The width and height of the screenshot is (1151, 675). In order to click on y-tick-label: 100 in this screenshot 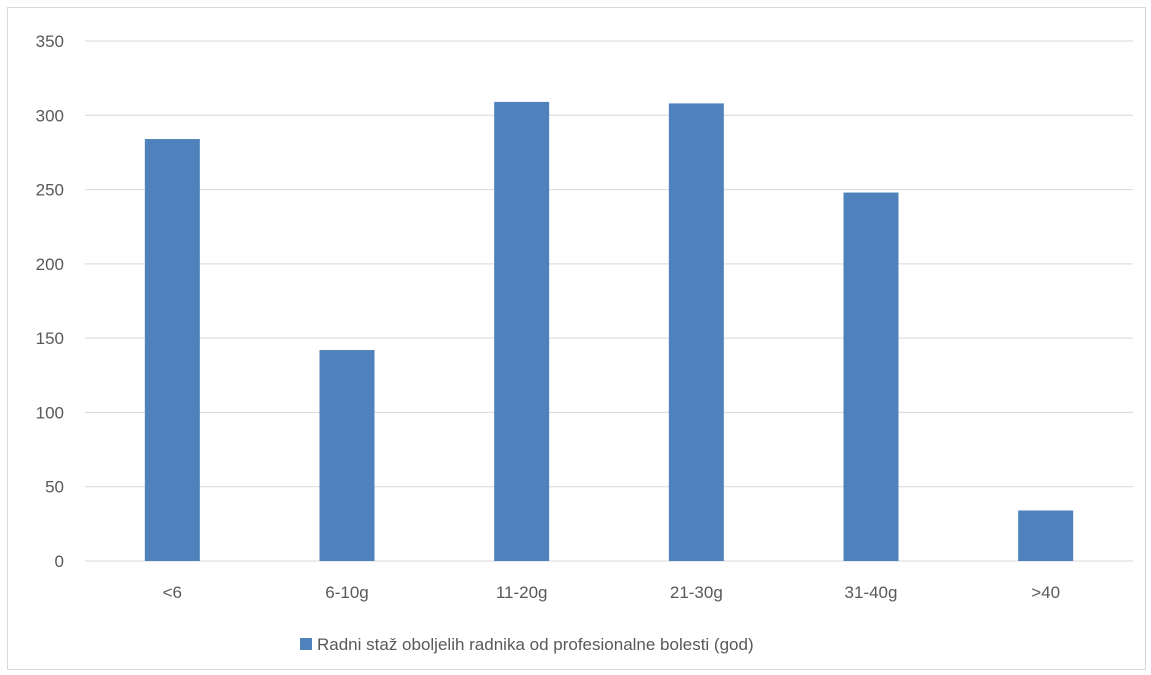, I will do `click(50, 412)`.